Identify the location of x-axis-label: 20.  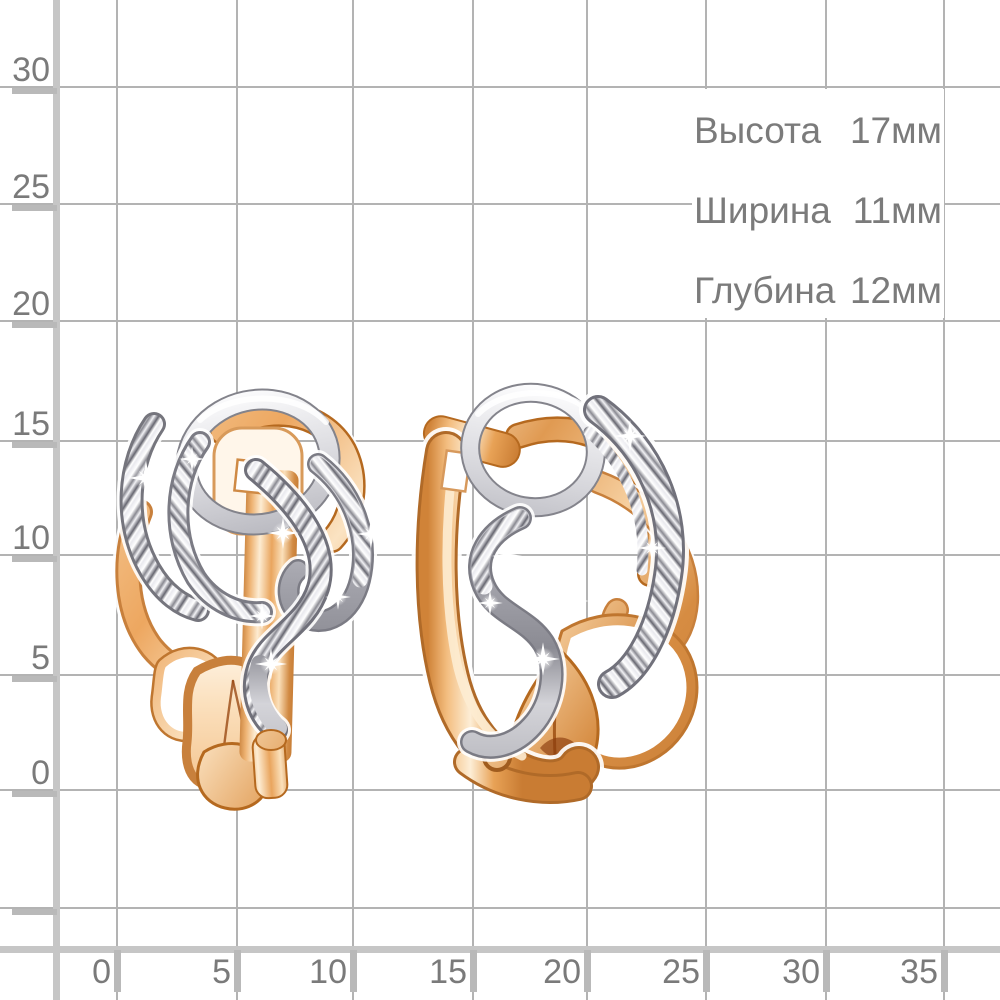
(562, 972).